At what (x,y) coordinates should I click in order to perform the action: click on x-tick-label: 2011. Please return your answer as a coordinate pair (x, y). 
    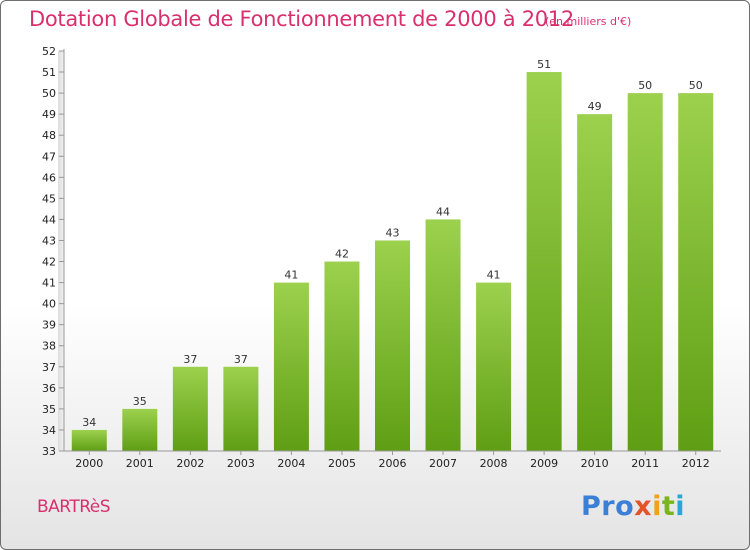
    Looking at the image, I should click on (645, 463).